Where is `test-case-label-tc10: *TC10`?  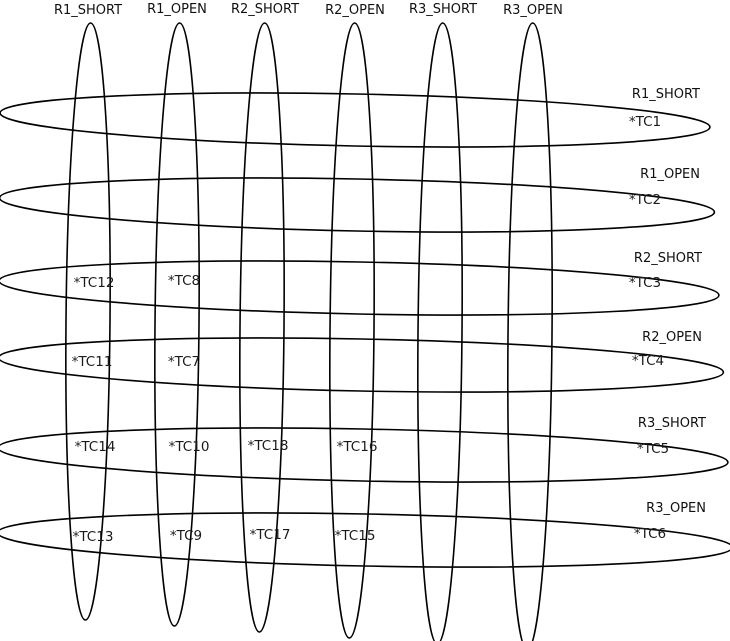
test-case-label-tc10: *TC10 is located at coordinates (189, 447).